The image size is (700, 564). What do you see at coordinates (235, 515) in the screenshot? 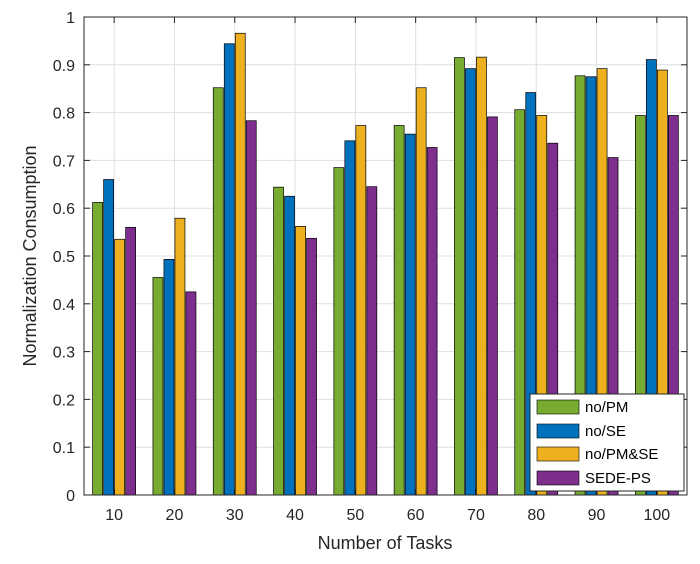
I see `x-tick-label: 30` at bounding box center [235, 515].